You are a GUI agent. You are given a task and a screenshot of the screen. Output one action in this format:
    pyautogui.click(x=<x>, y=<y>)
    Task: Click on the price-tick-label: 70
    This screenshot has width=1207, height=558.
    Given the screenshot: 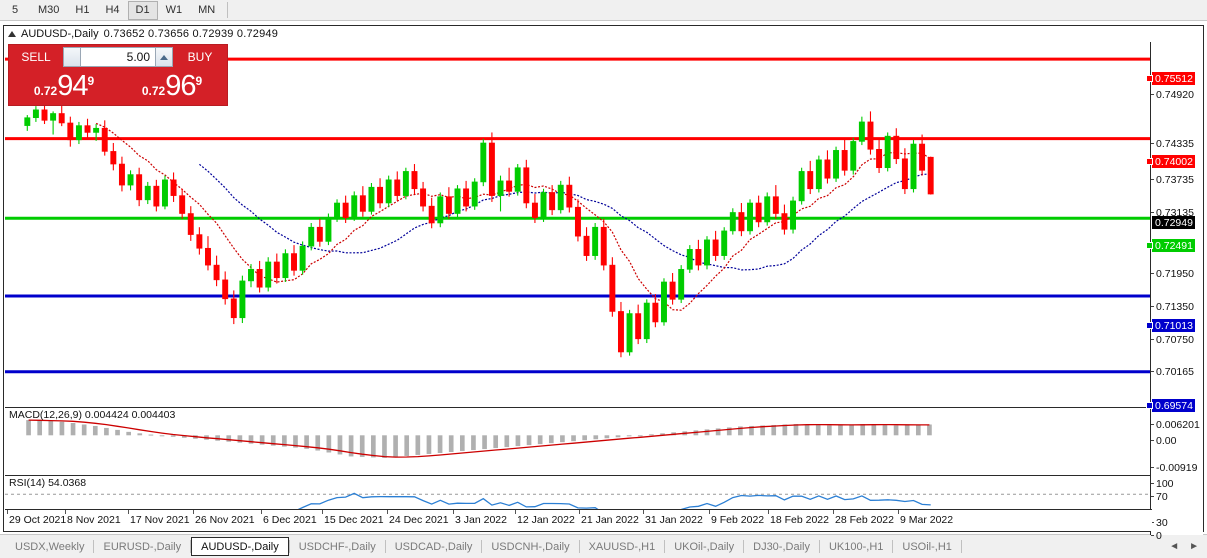 What is the action you would take?
    pyautogui.click(x=1177, y=496)
    